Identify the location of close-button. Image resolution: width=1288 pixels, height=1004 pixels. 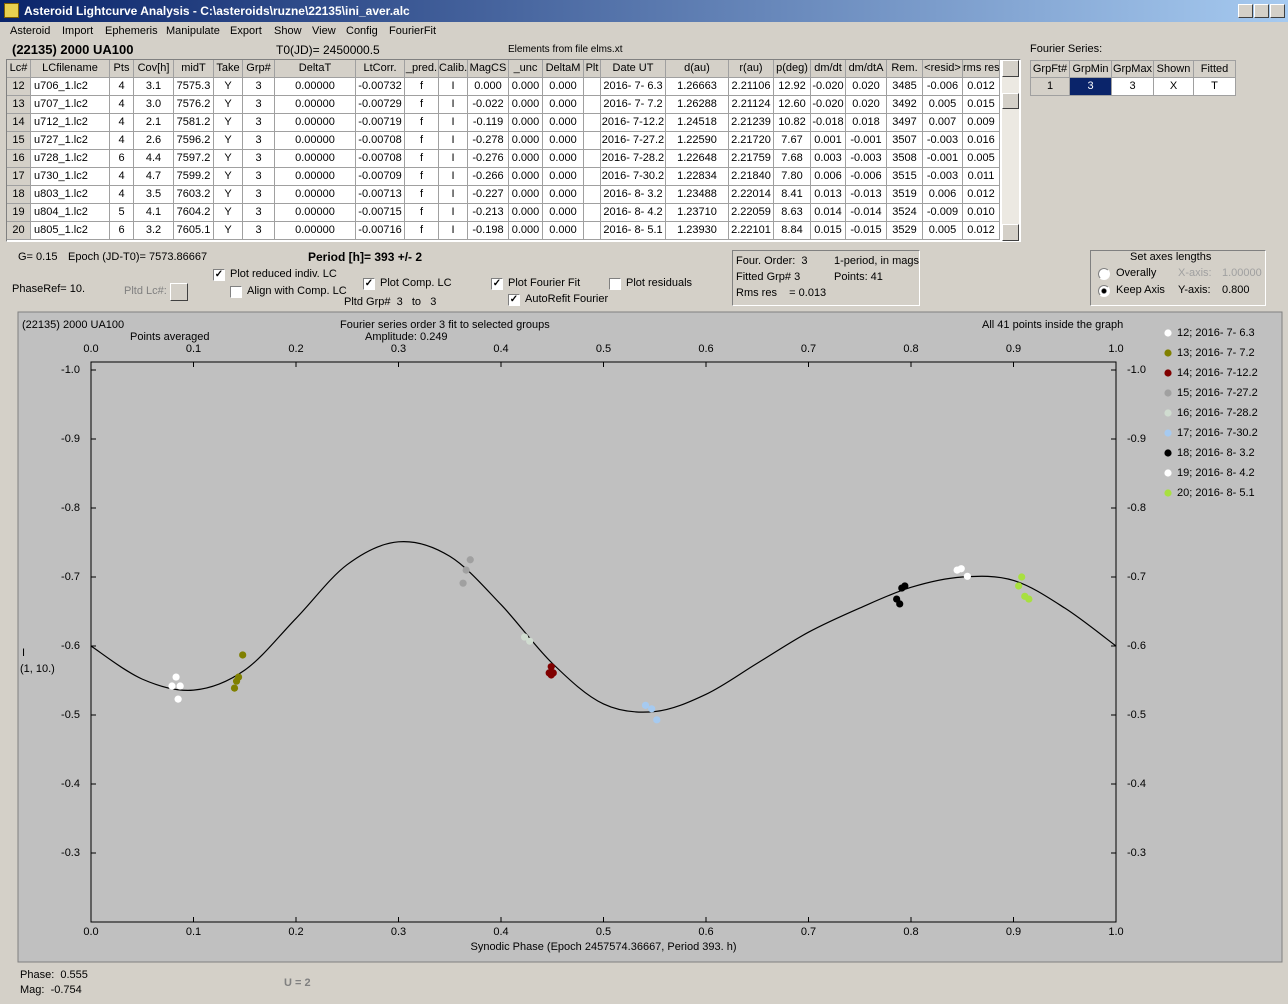
(1277, 11).